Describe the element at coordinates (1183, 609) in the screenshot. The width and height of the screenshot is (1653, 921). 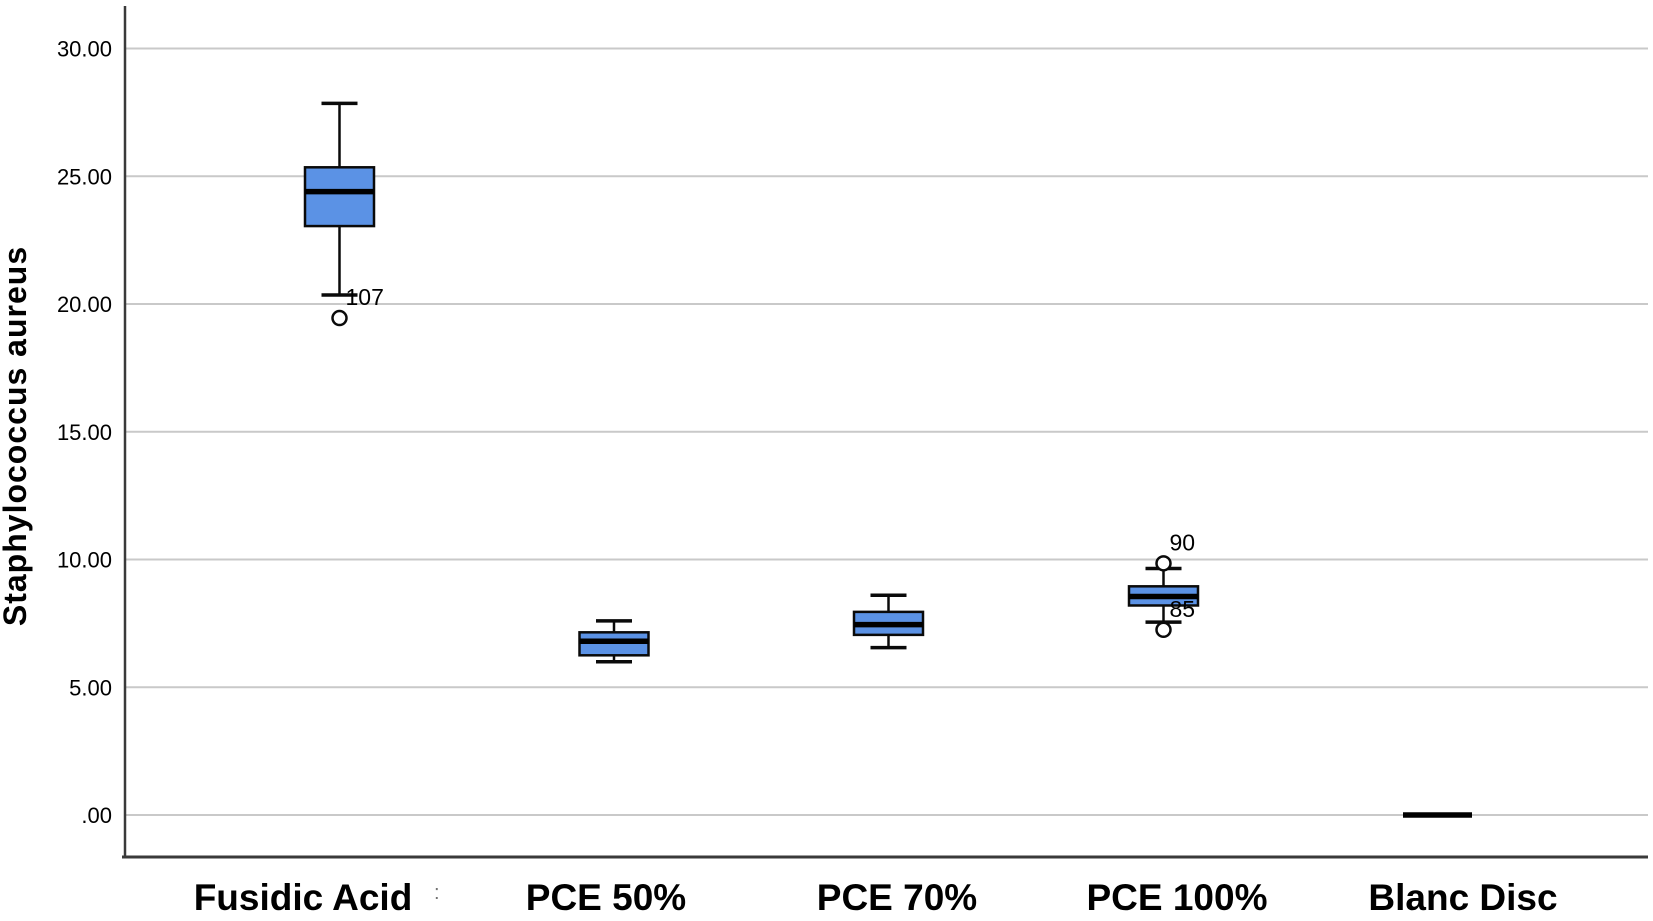
I see `outlier-label-pce-100-: 85` at that location.